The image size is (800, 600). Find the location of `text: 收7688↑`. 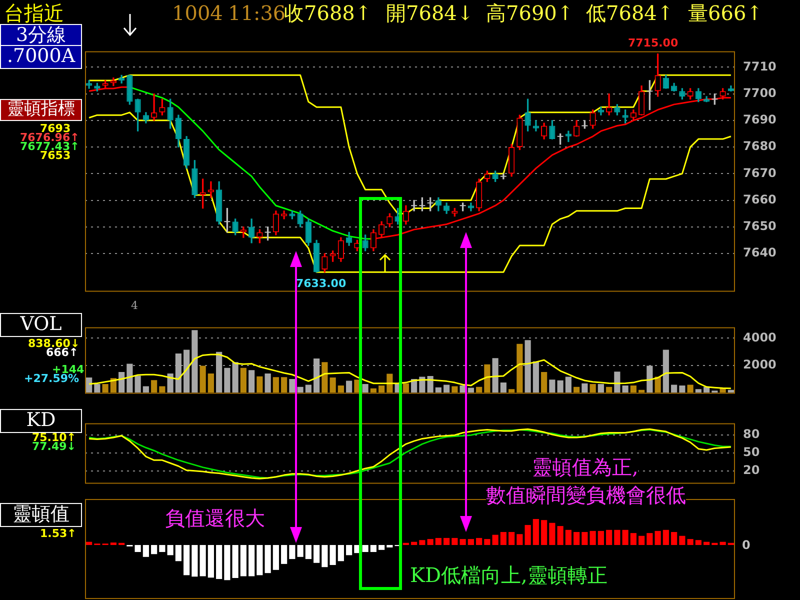

text: 收7688↑ is located at coordinates (328, 13).